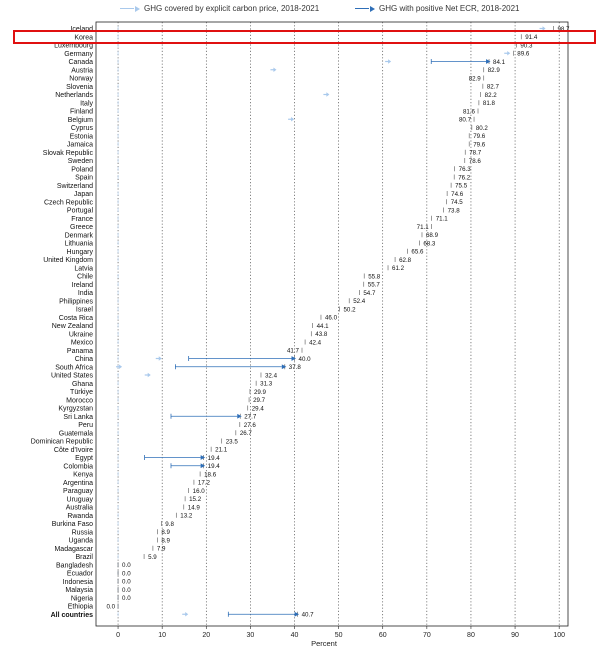 This screenshot has width=603, height=656. What do you see at coordinates (250, 635) in the screenshot?
I see `x-tick-label: 30` at bounding box center [250, 635].